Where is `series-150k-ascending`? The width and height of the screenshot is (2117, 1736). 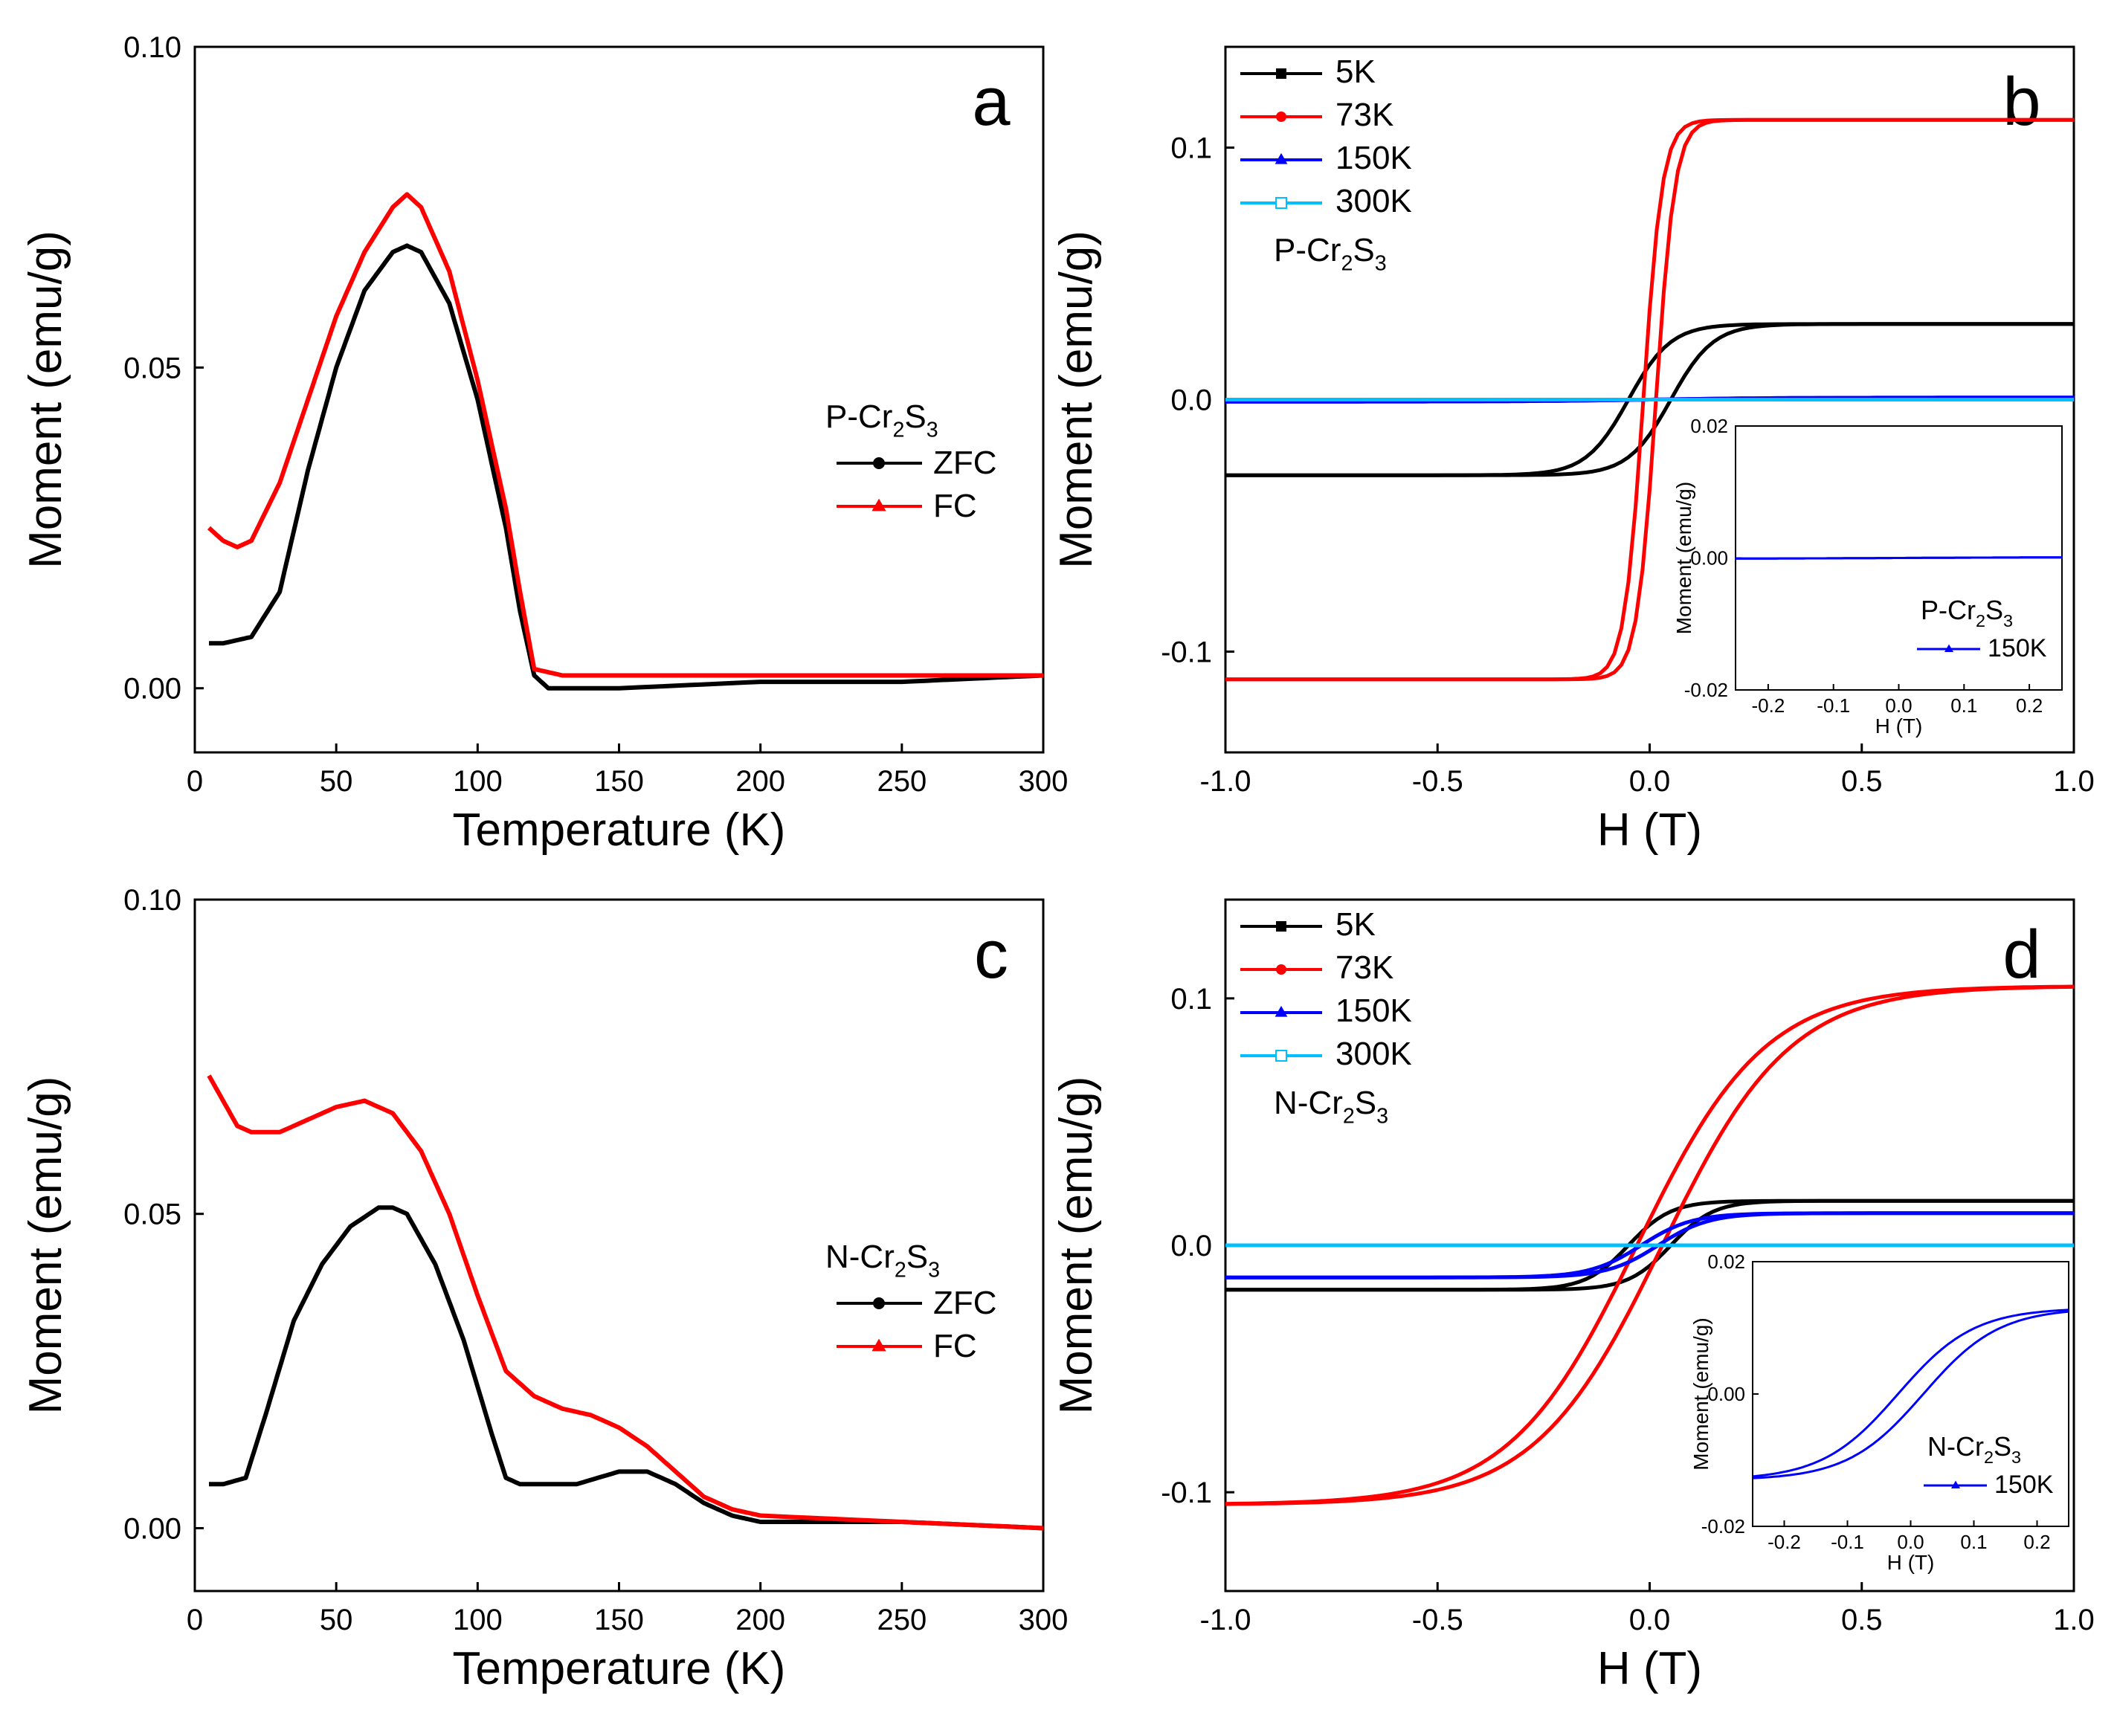
series-150k-ascending is located at coordinates (1649, 1245).